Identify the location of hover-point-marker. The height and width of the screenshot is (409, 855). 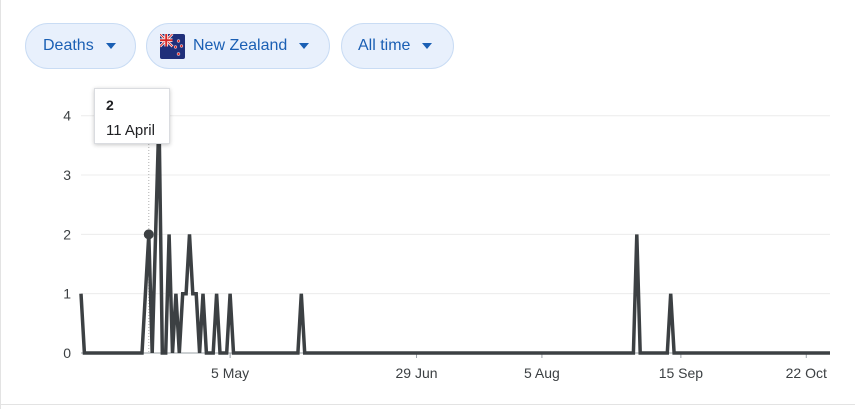
(148, 234).